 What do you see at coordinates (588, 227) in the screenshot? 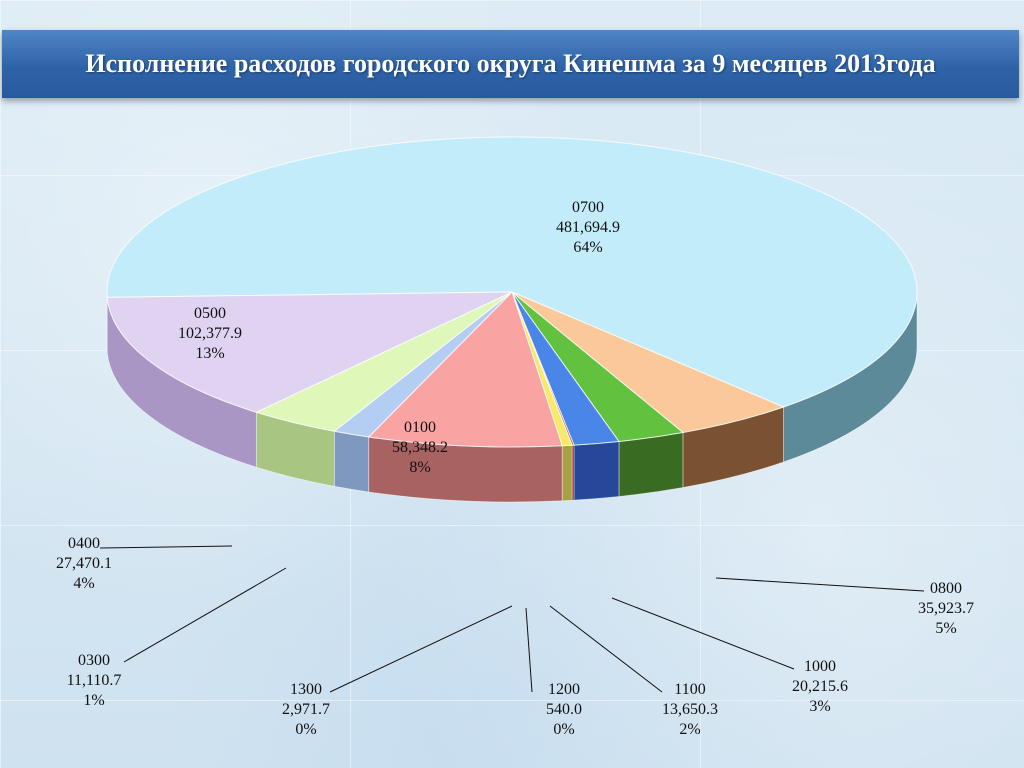
I see `data-label-0700: 0700 481,694.9 64%` at bounding box center [588, 227].